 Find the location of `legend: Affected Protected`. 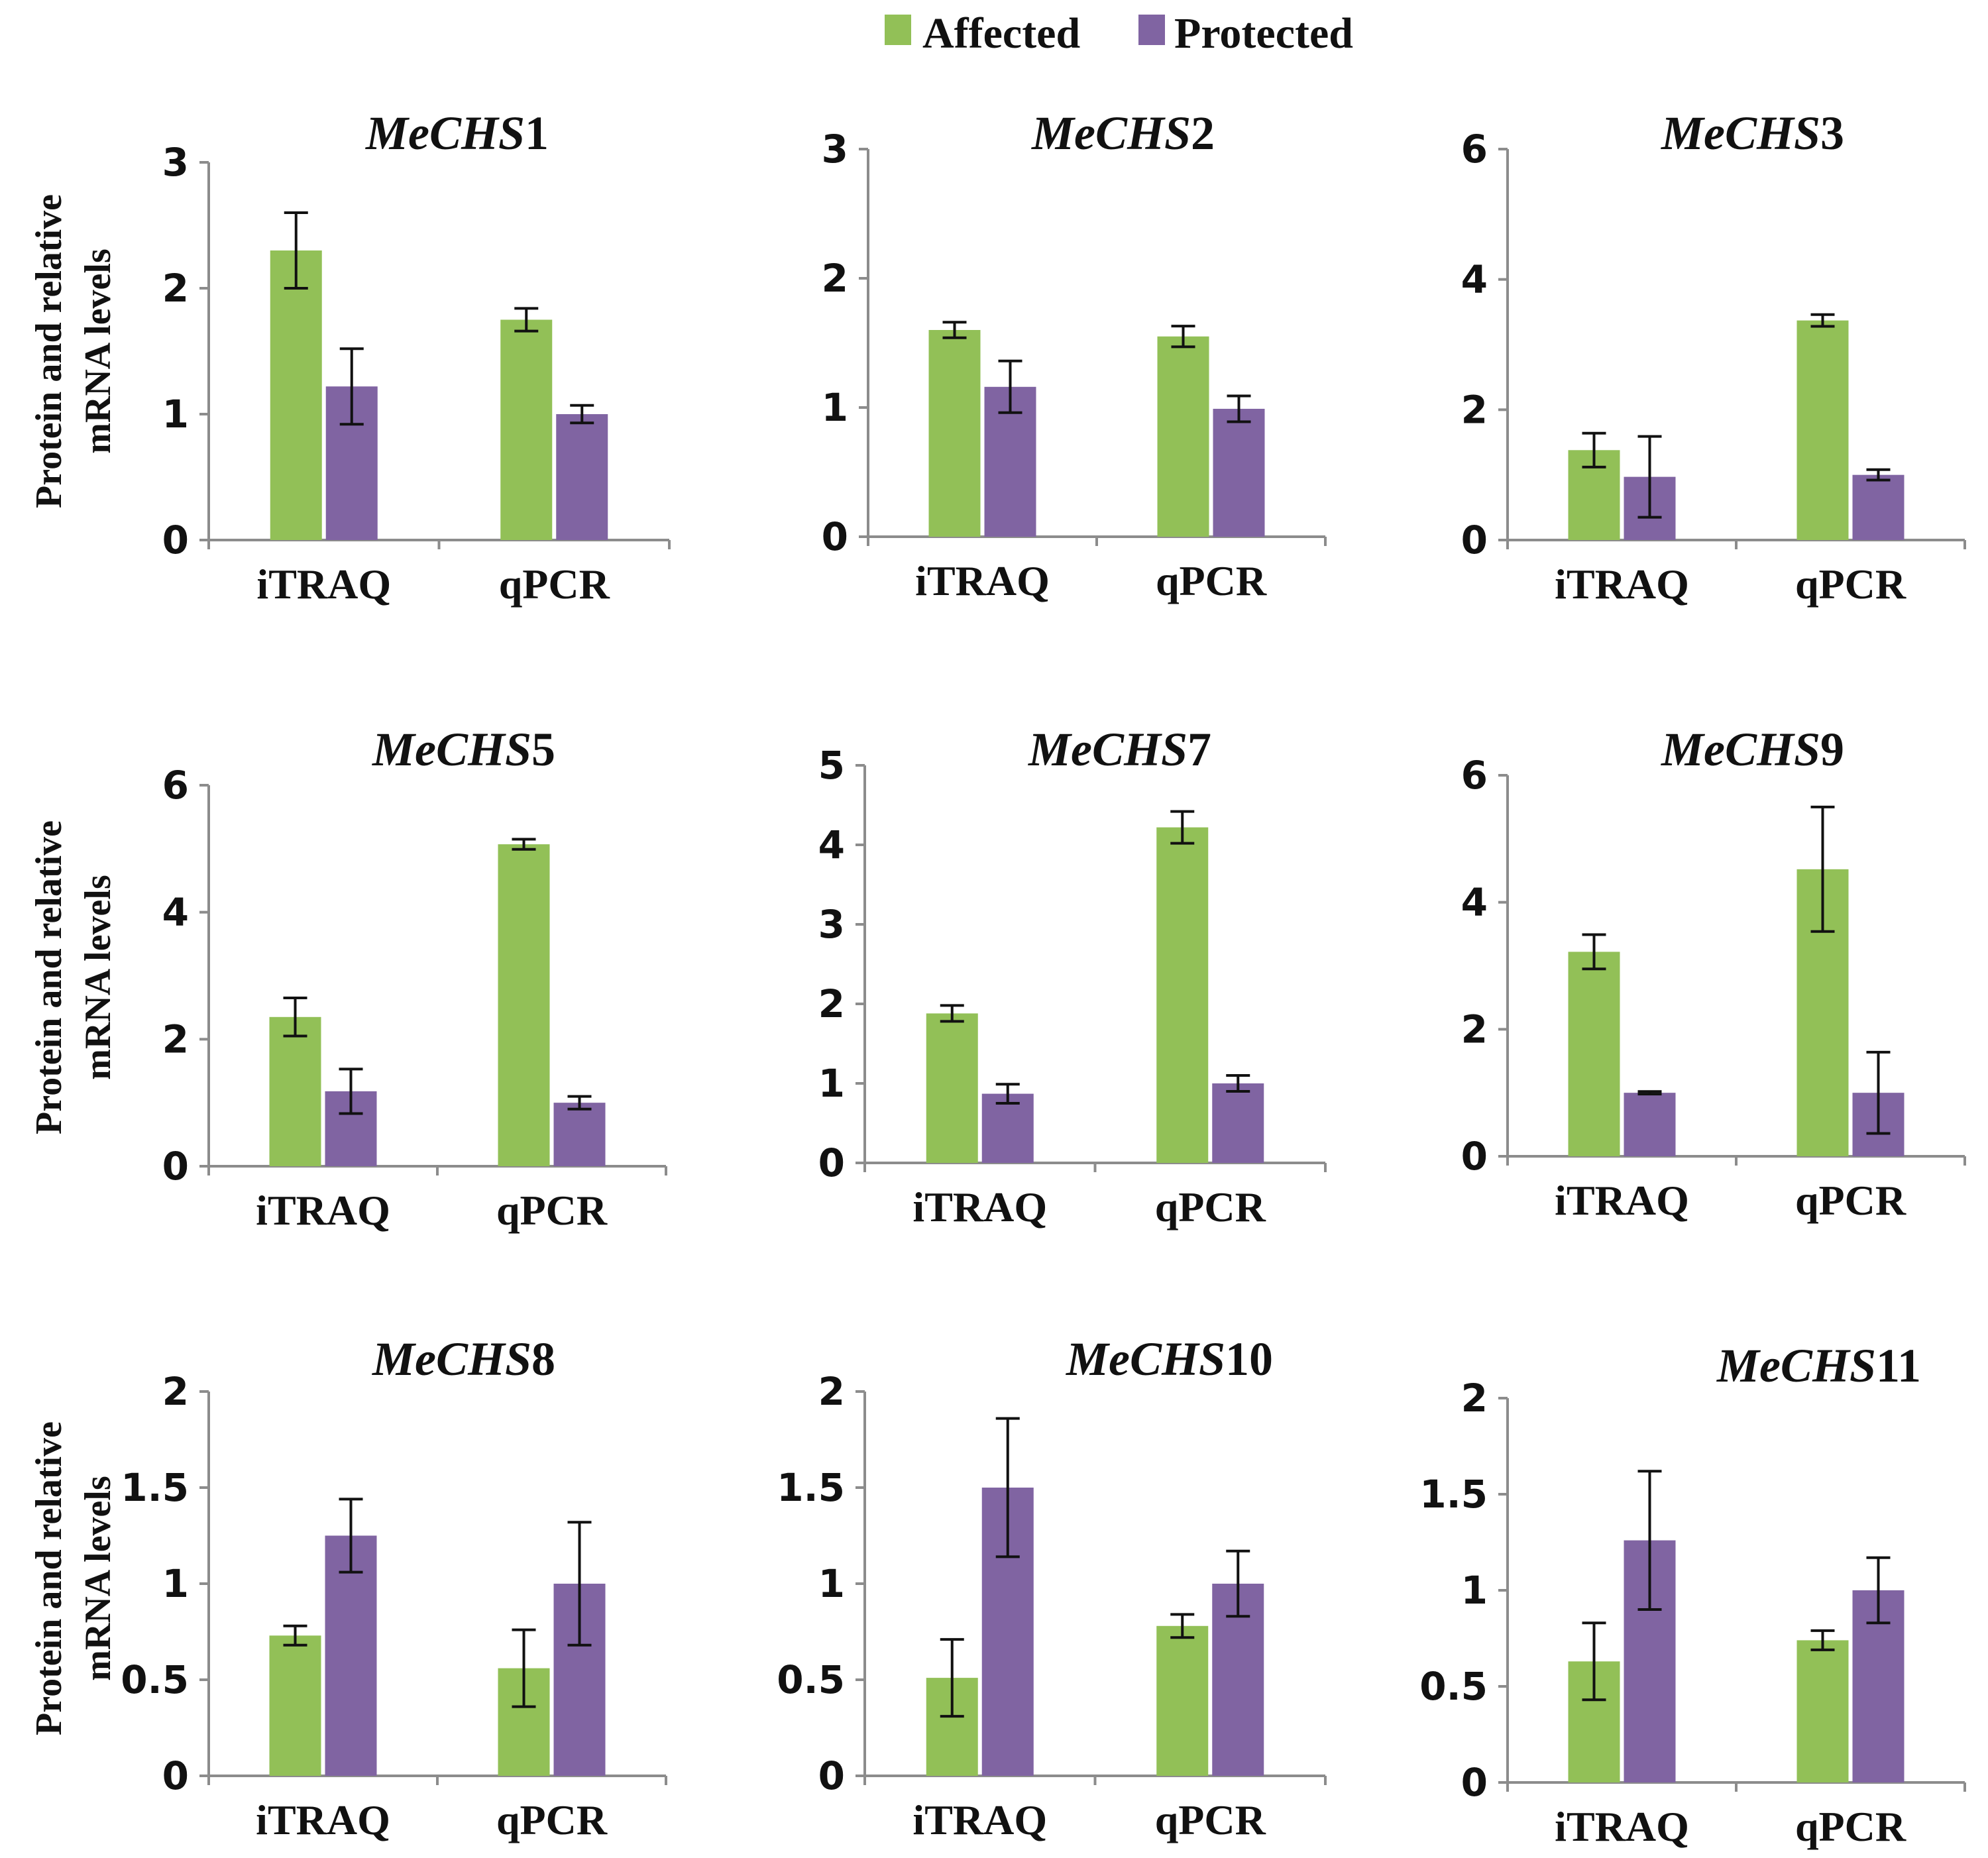

legend: Affected Protected is located at coordinates (1119, 33).